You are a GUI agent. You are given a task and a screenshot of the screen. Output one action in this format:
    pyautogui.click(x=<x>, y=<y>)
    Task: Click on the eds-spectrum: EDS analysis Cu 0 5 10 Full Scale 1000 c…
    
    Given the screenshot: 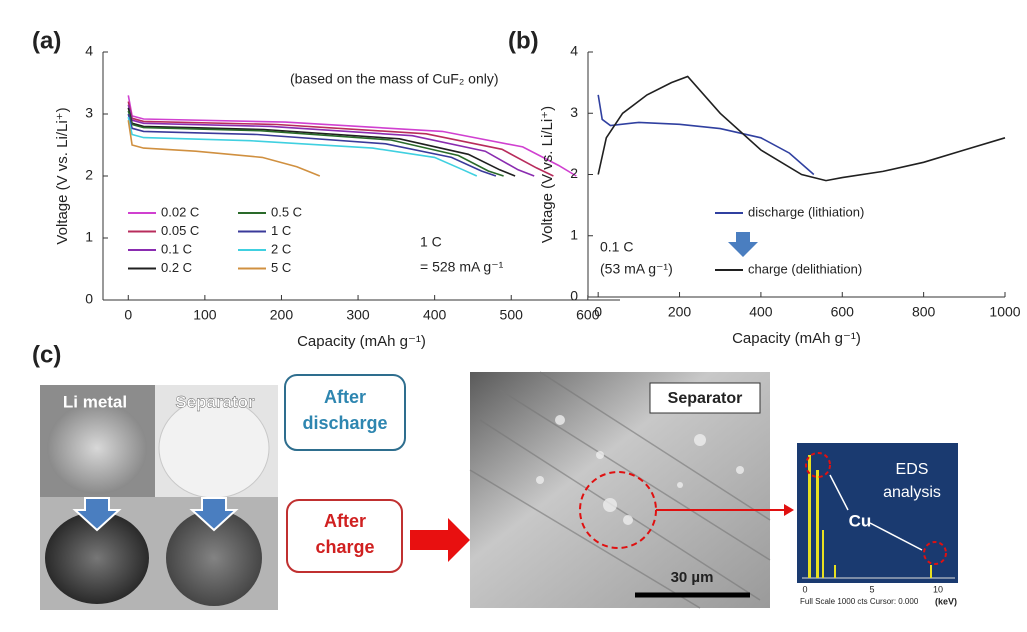 What is the action you would take?
    pyautogui.click(x=877, y=524)
    